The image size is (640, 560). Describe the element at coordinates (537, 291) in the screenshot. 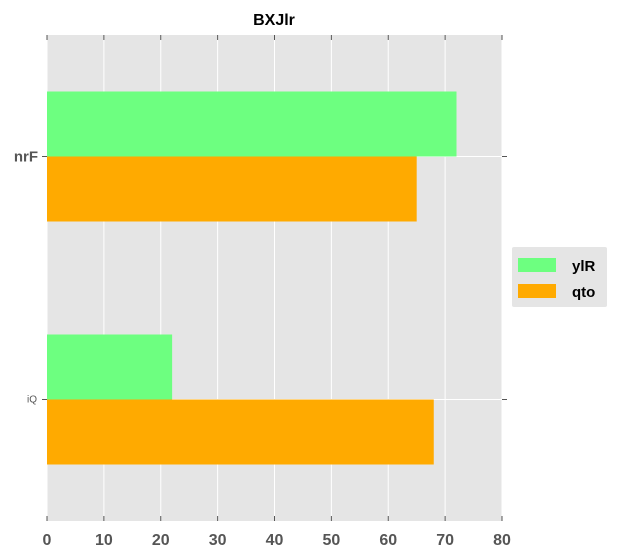

I see `legend-swatch-qto` at that location.